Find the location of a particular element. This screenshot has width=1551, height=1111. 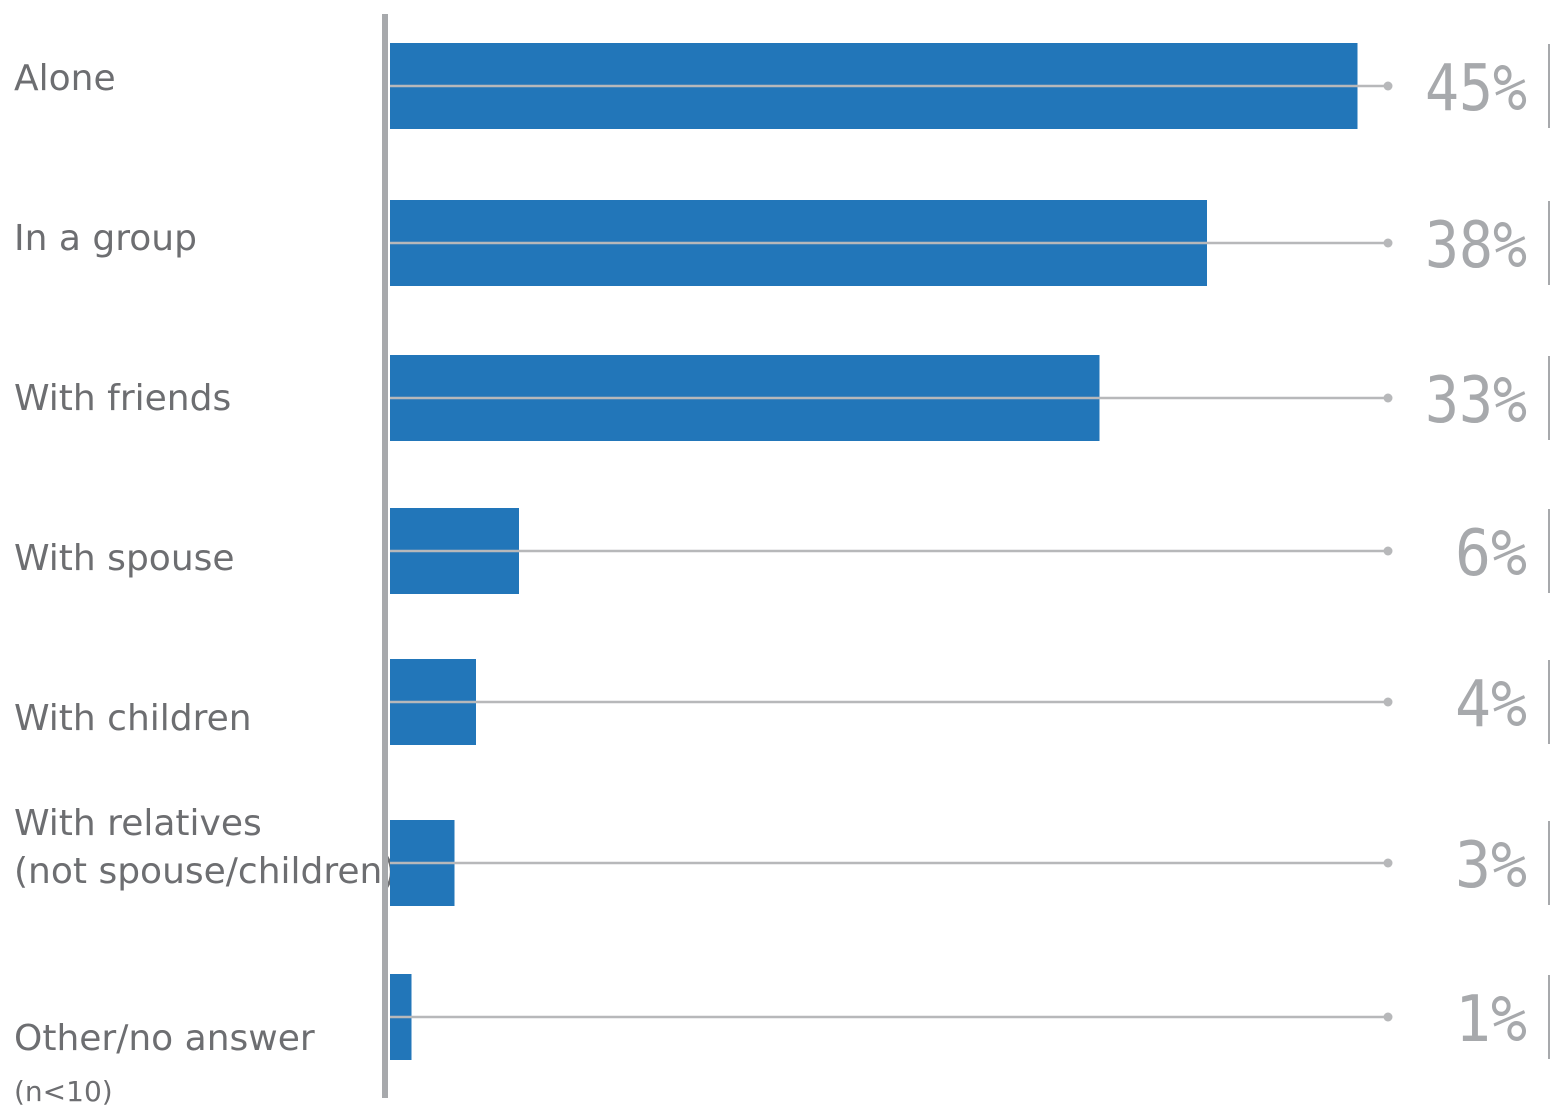

category-label-4: With children is located at coordinates (133, 718).